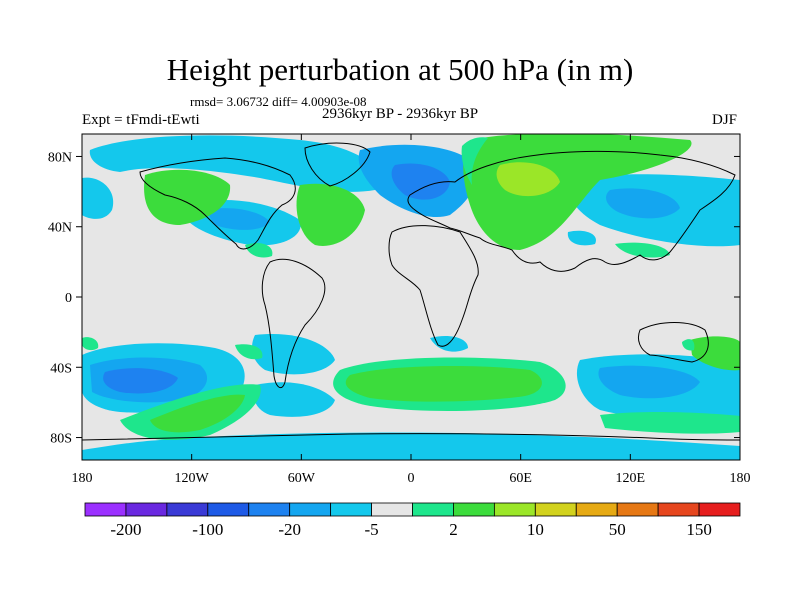  What do you see at coordinates (60, 157) in the screenshot?
I see `lat-label: 80N` at bounding box center [60, 157].